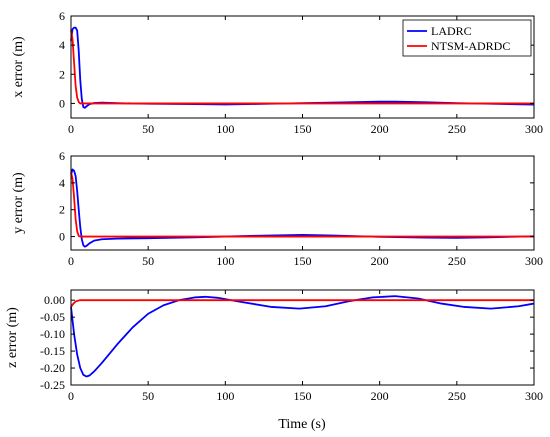 The height and width of the screenshot is (437, 550). Describe the element at coordinates (52, 351) in the screenshot. I see `y-tick-label: -0.15` at that location.